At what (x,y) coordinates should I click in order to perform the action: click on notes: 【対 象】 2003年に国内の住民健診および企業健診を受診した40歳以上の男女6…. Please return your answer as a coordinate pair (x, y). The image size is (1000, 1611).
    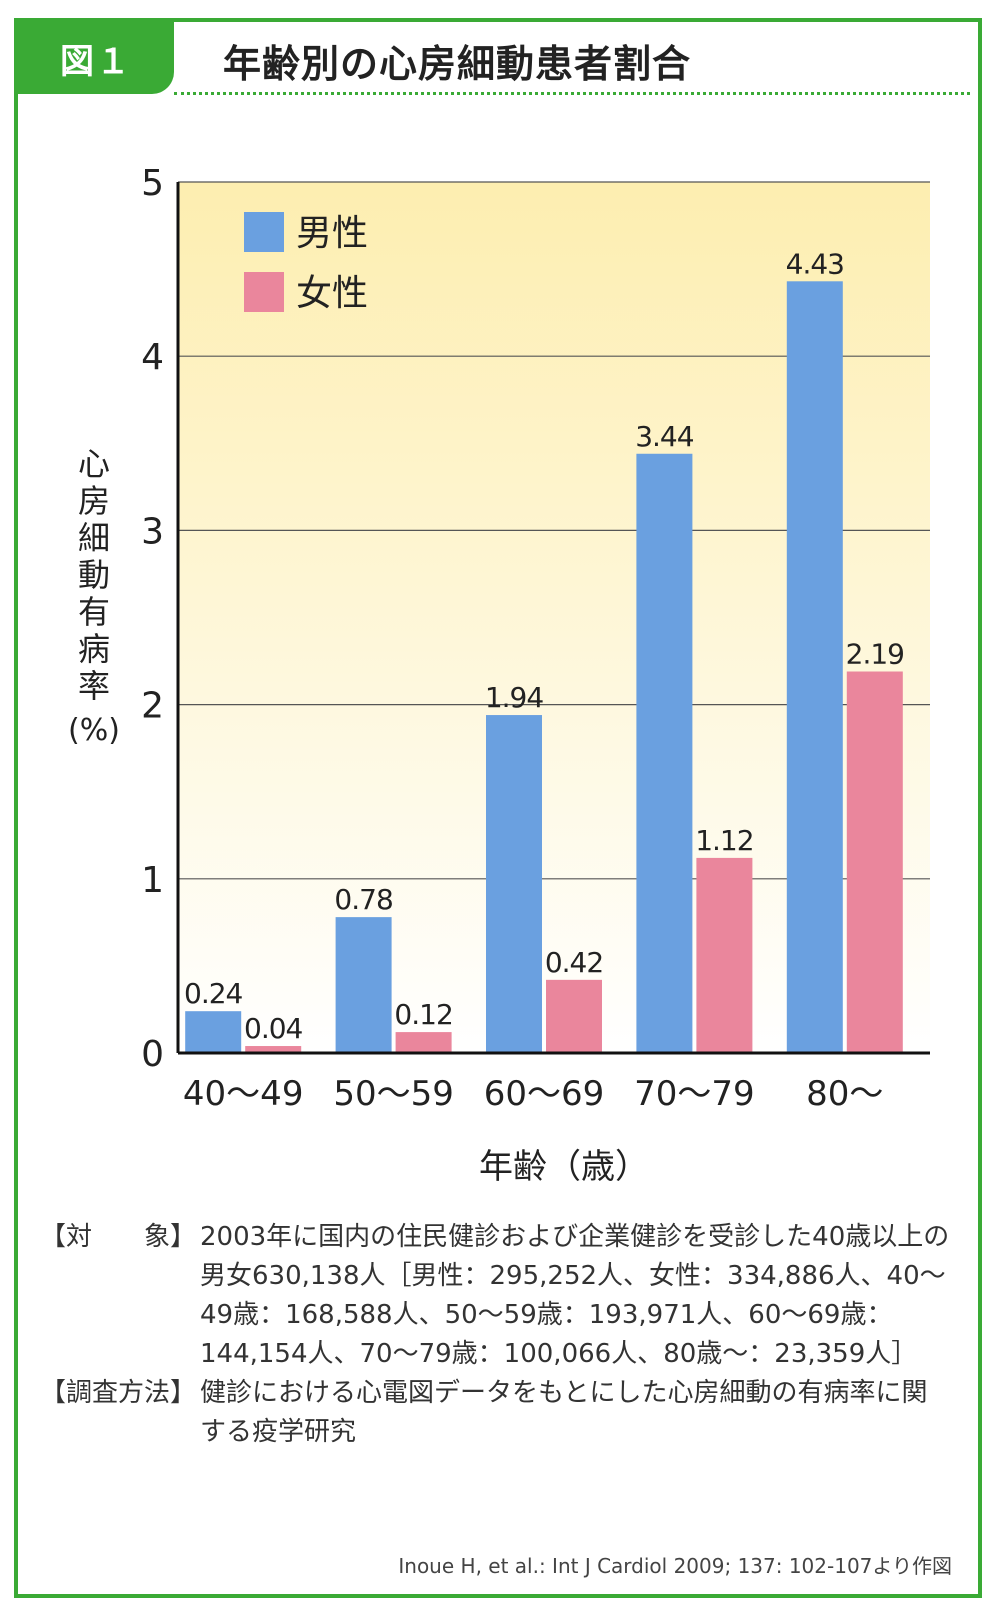
    Looking at the image, I should click on (495, 1335).